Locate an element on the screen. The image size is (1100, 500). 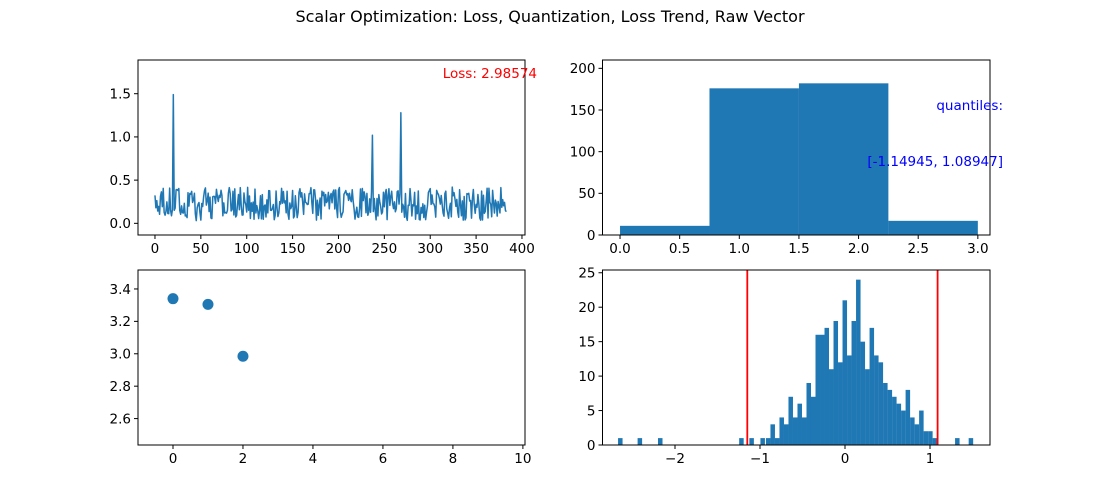
x-tick-label: 350 is located at coordinates (476, 249).